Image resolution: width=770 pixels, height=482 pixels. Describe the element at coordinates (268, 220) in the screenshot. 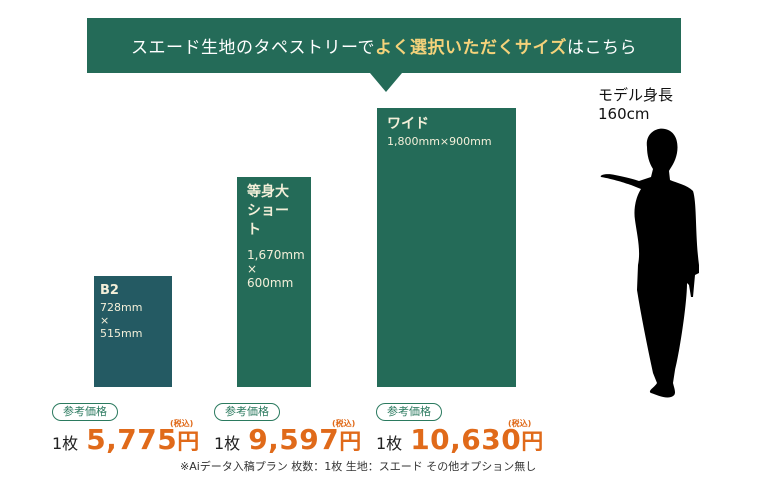

I see `size-name-2: ショート` at that location.